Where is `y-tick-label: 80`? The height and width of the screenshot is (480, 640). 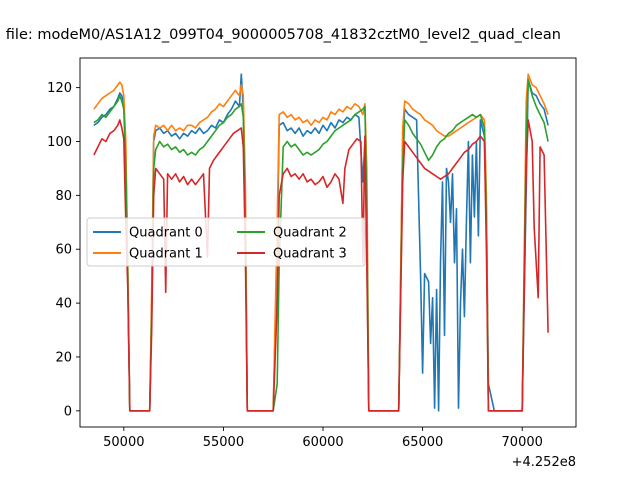 y-tick-label: 80 is located at coordinates (63, 196).